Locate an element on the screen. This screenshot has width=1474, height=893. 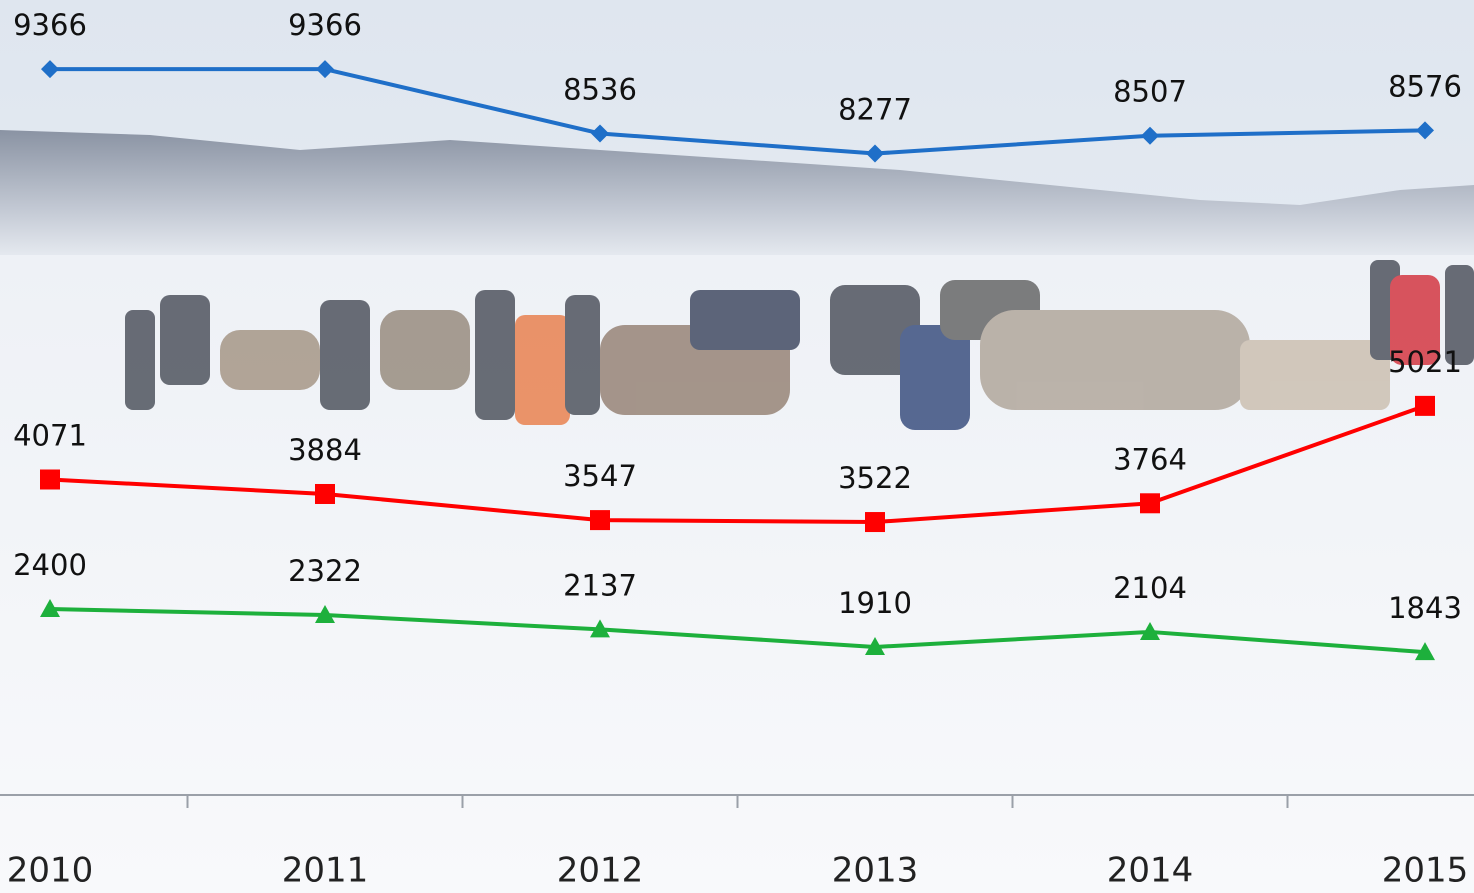
data-label: 8507 is located at coordinates (1150, 92).